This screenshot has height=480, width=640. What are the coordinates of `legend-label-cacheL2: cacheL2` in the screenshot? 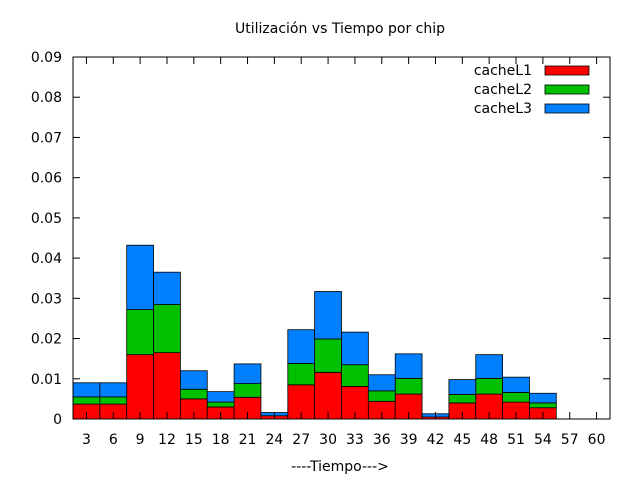 It's located at (503, 90).